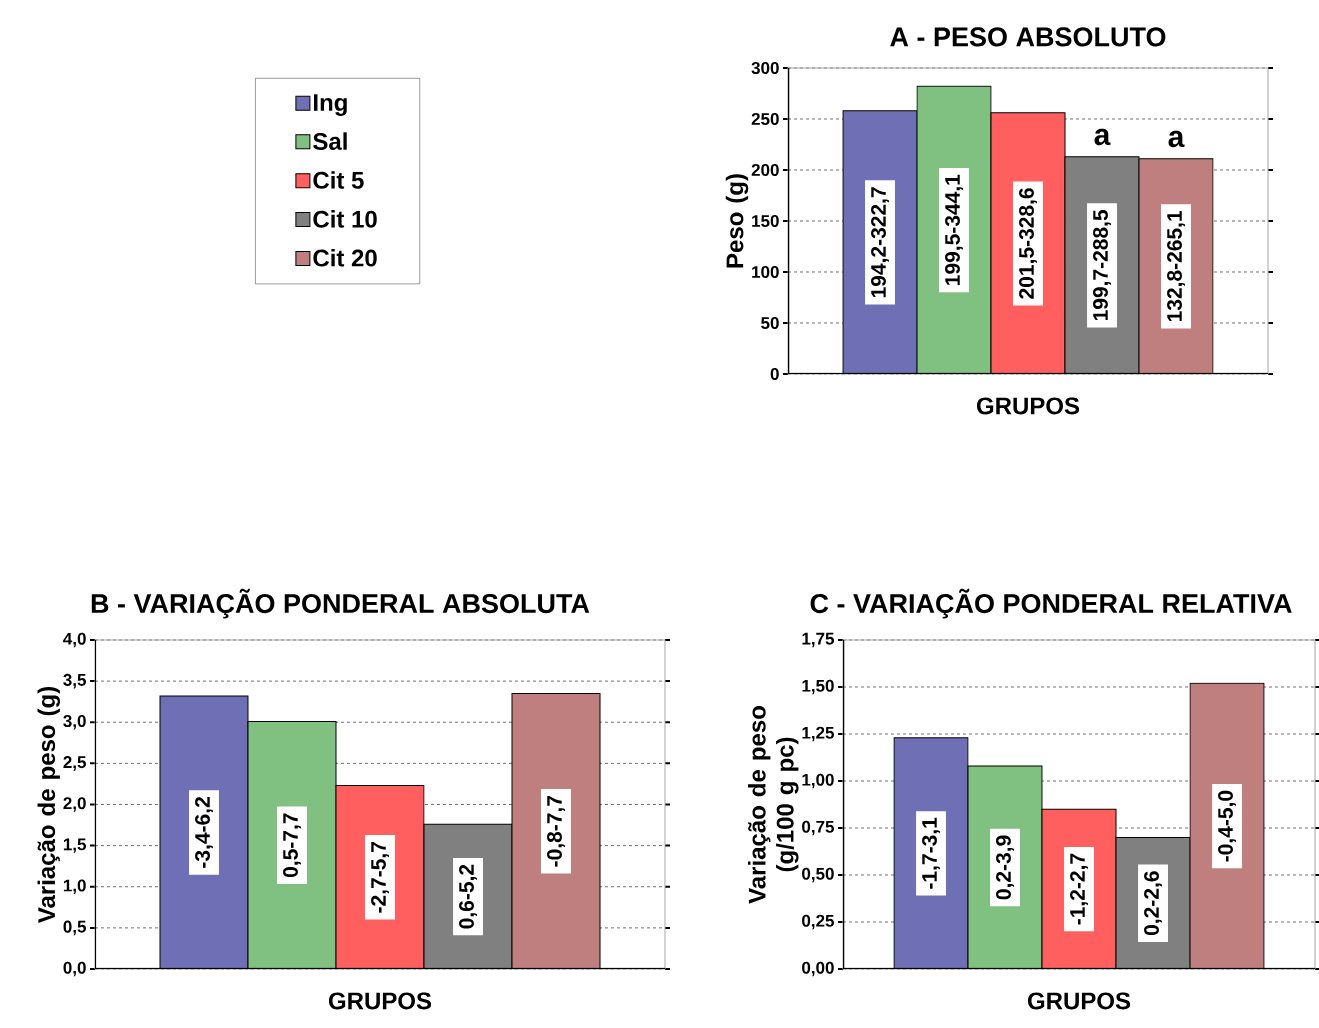 This screenshot has width=1319, height=1028. What do you see at coordinates (1176, 266) in the screenshot?
I see `data-label: 132,8-265,1` at bounding box center [1176, 266].